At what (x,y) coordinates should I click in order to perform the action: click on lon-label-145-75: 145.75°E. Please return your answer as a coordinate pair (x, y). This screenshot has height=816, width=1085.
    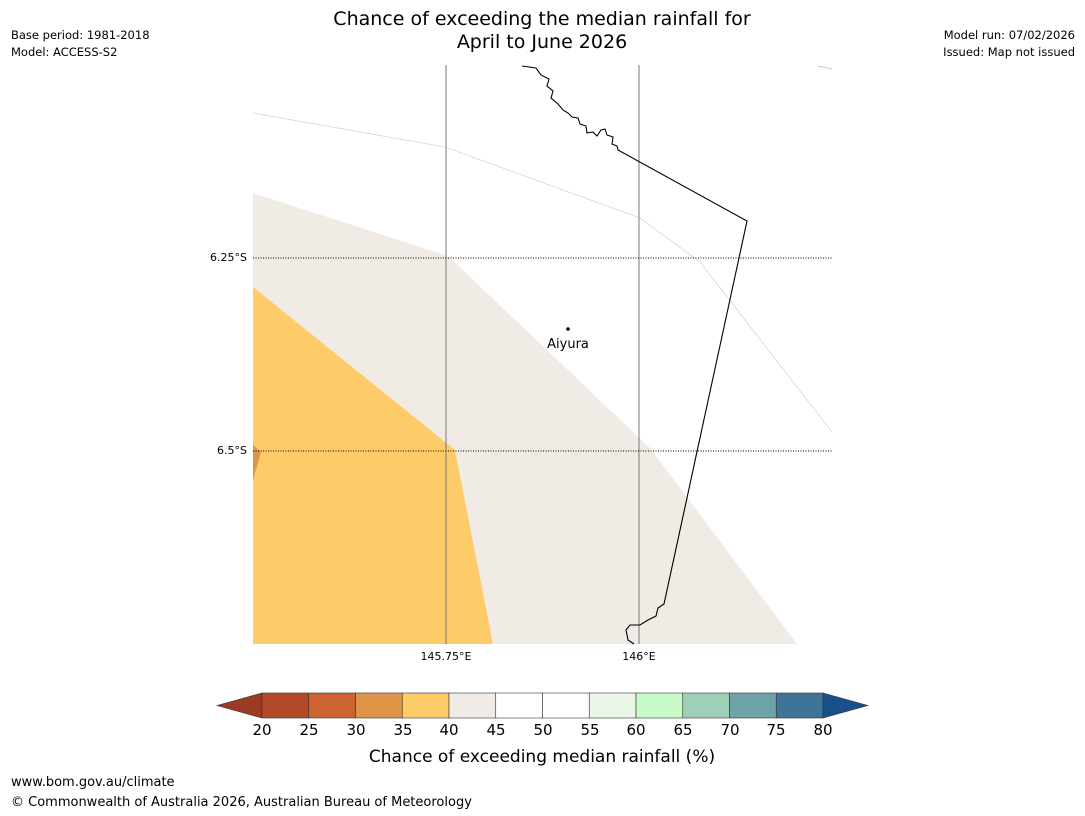
    Looking at the image, I should click on (446, 656).